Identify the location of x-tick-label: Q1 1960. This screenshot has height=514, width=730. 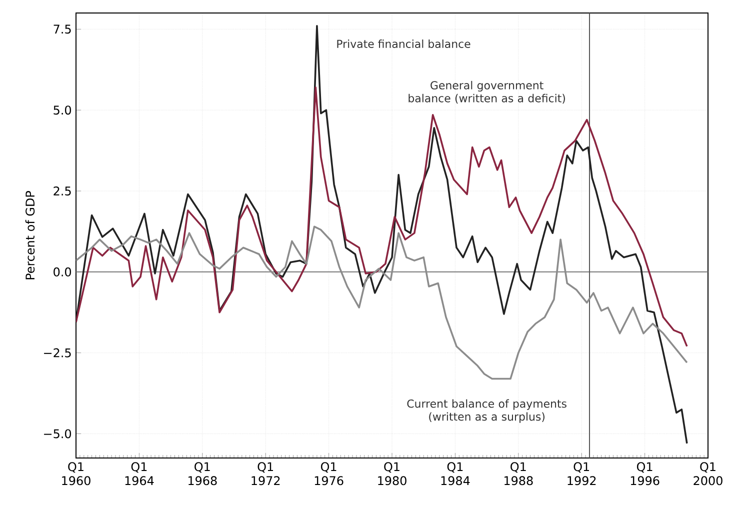
(76, 474).